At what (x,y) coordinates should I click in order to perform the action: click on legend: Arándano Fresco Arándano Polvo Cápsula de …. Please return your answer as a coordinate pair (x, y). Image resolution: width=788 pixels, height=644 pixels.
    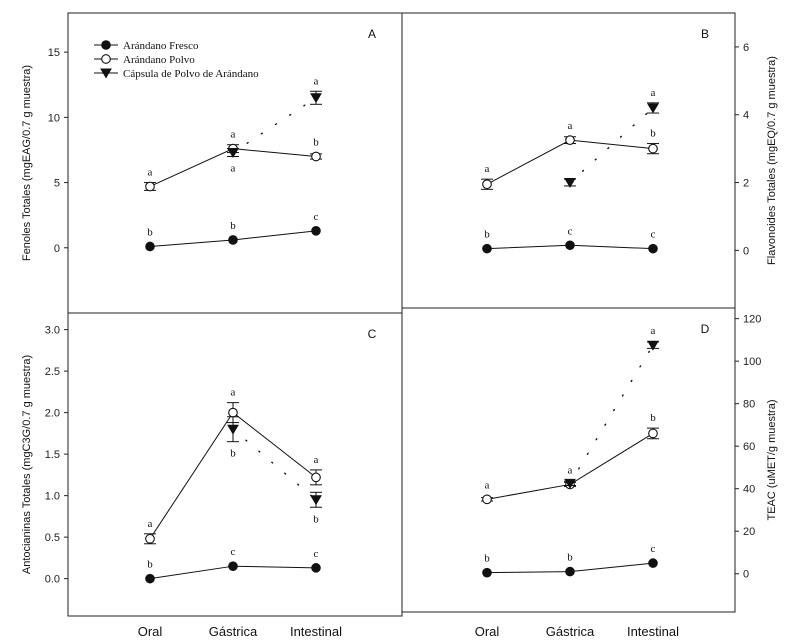
    Looking at the image, I should click on (176, 60).